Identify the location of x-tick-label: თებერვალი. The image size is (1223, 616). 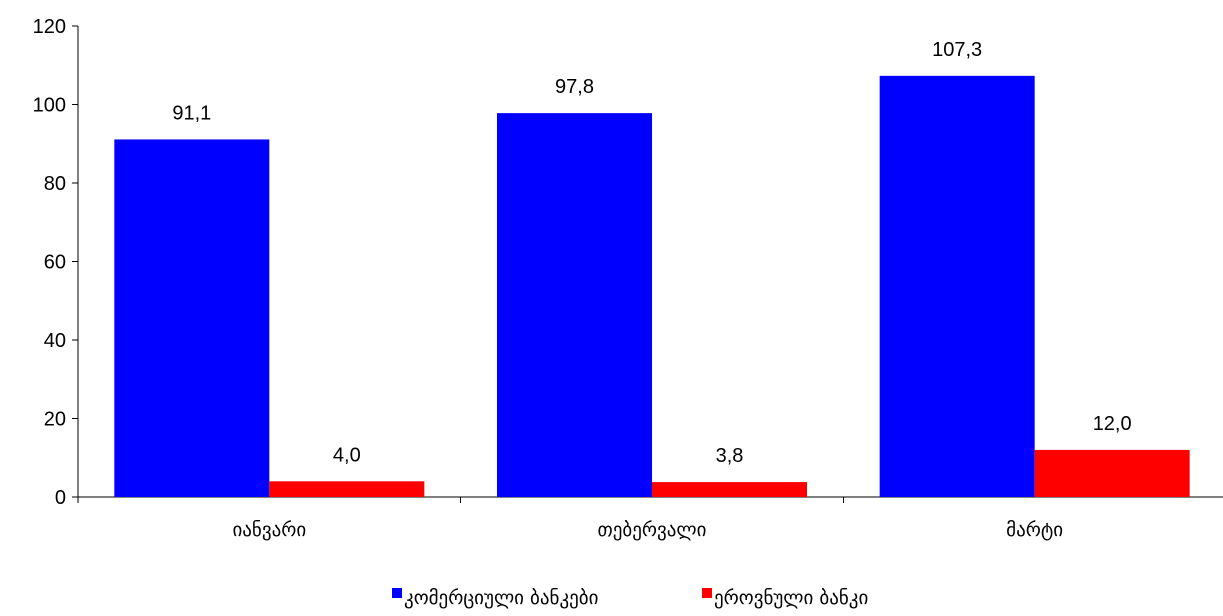
(652, 530).